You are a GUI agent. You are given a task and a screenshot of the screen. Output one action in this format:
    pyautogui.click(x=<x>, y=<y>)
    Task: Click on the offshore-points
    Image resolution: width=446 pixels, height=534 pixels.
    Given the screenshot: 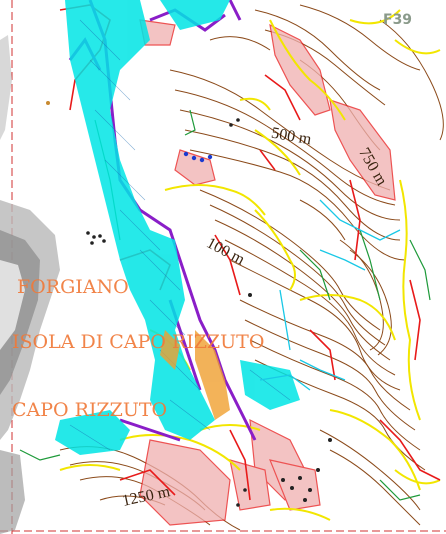 What is the action you would take?
    pyautogui.click(x=76, y=173)
    